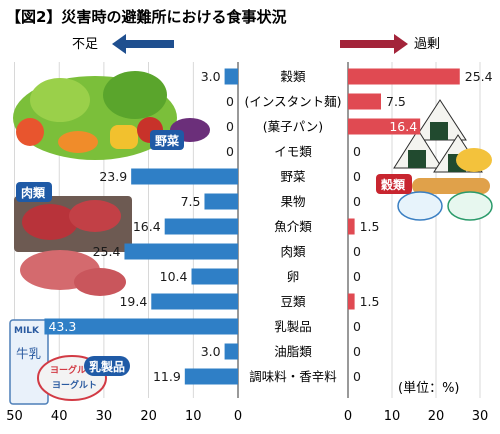  I want to click on category-label: 魚介類, so click(293, 226).